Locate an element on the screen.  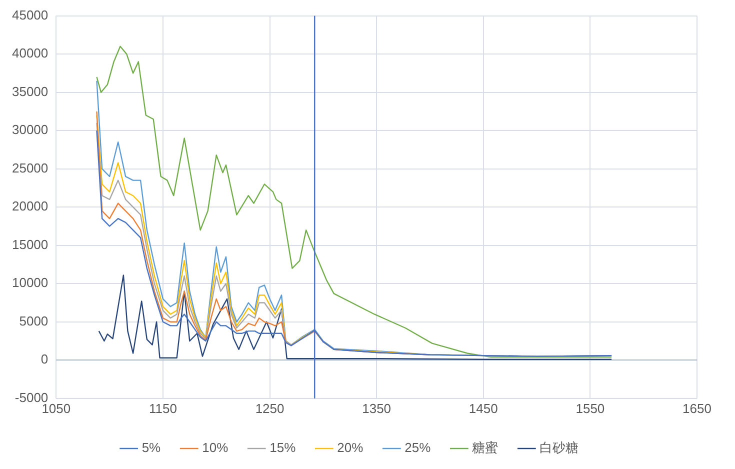
x-tick-label: 1550 is located at coordinates (590, 408).